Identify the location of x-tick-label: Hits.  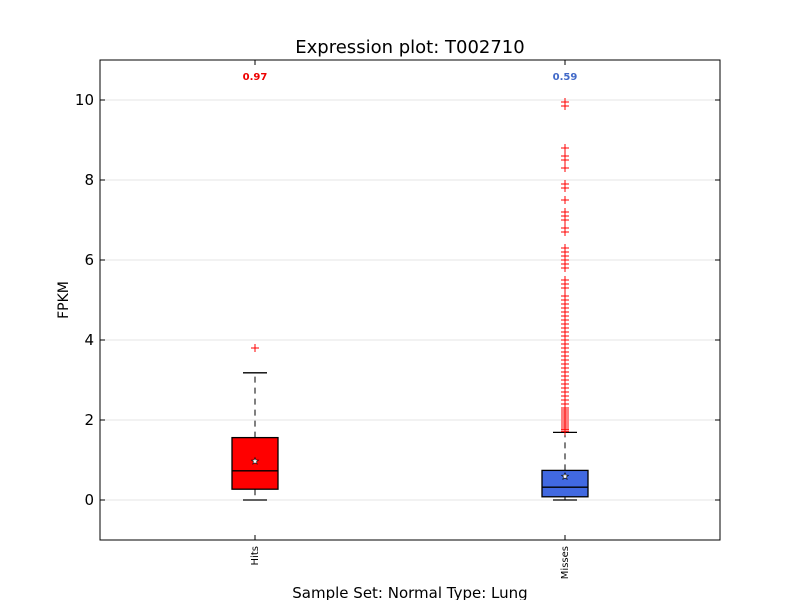
(255, 555).